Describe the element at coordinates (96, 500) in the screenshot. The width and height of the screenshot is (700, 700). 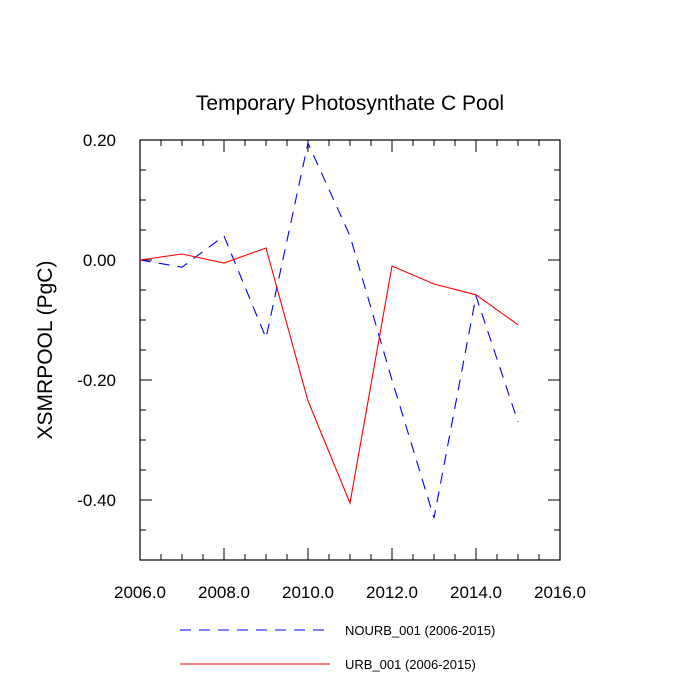
I see `y-tick-label: -0.40` at that location.